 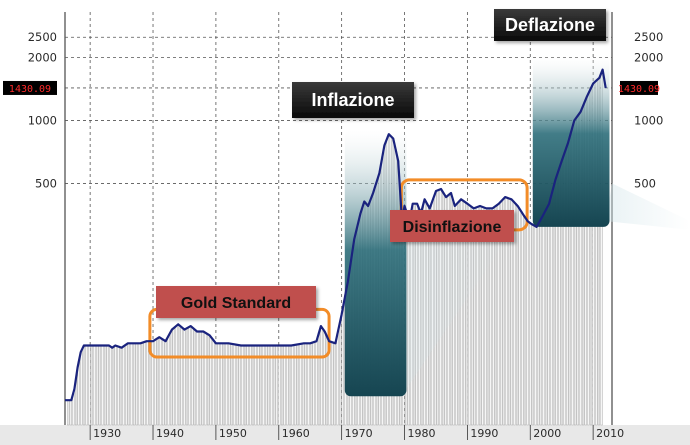 I want to click on x-tick-1980: 1980, so click(x=422, y=433).